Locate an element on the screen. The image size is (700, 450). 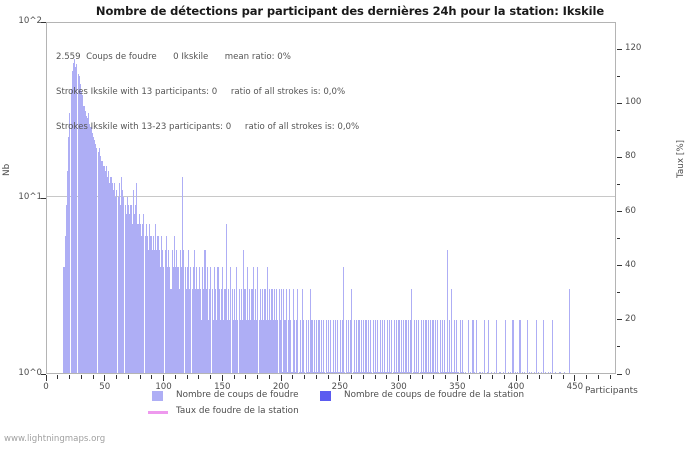
x-tick-label: 50 is located at coordinates (105, 387).